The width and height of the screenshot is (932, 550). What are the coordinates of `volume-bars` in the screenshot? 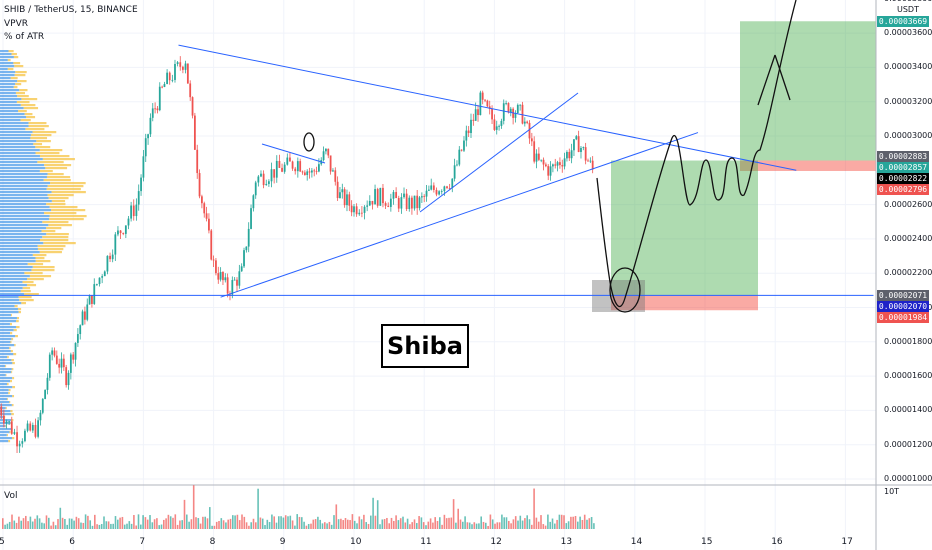 It's located at (298, 507).